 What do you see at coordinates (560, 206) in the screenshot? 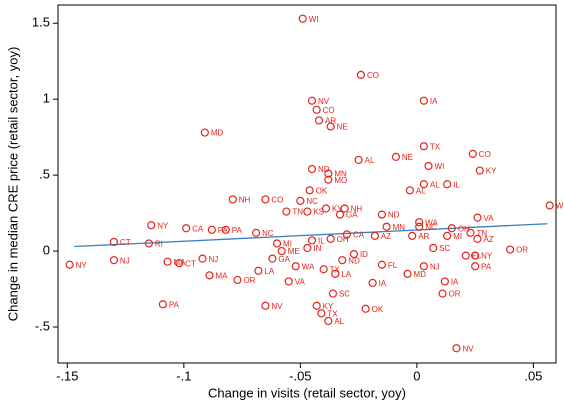
I see `point-label: W` at bounding box center [560, 206].